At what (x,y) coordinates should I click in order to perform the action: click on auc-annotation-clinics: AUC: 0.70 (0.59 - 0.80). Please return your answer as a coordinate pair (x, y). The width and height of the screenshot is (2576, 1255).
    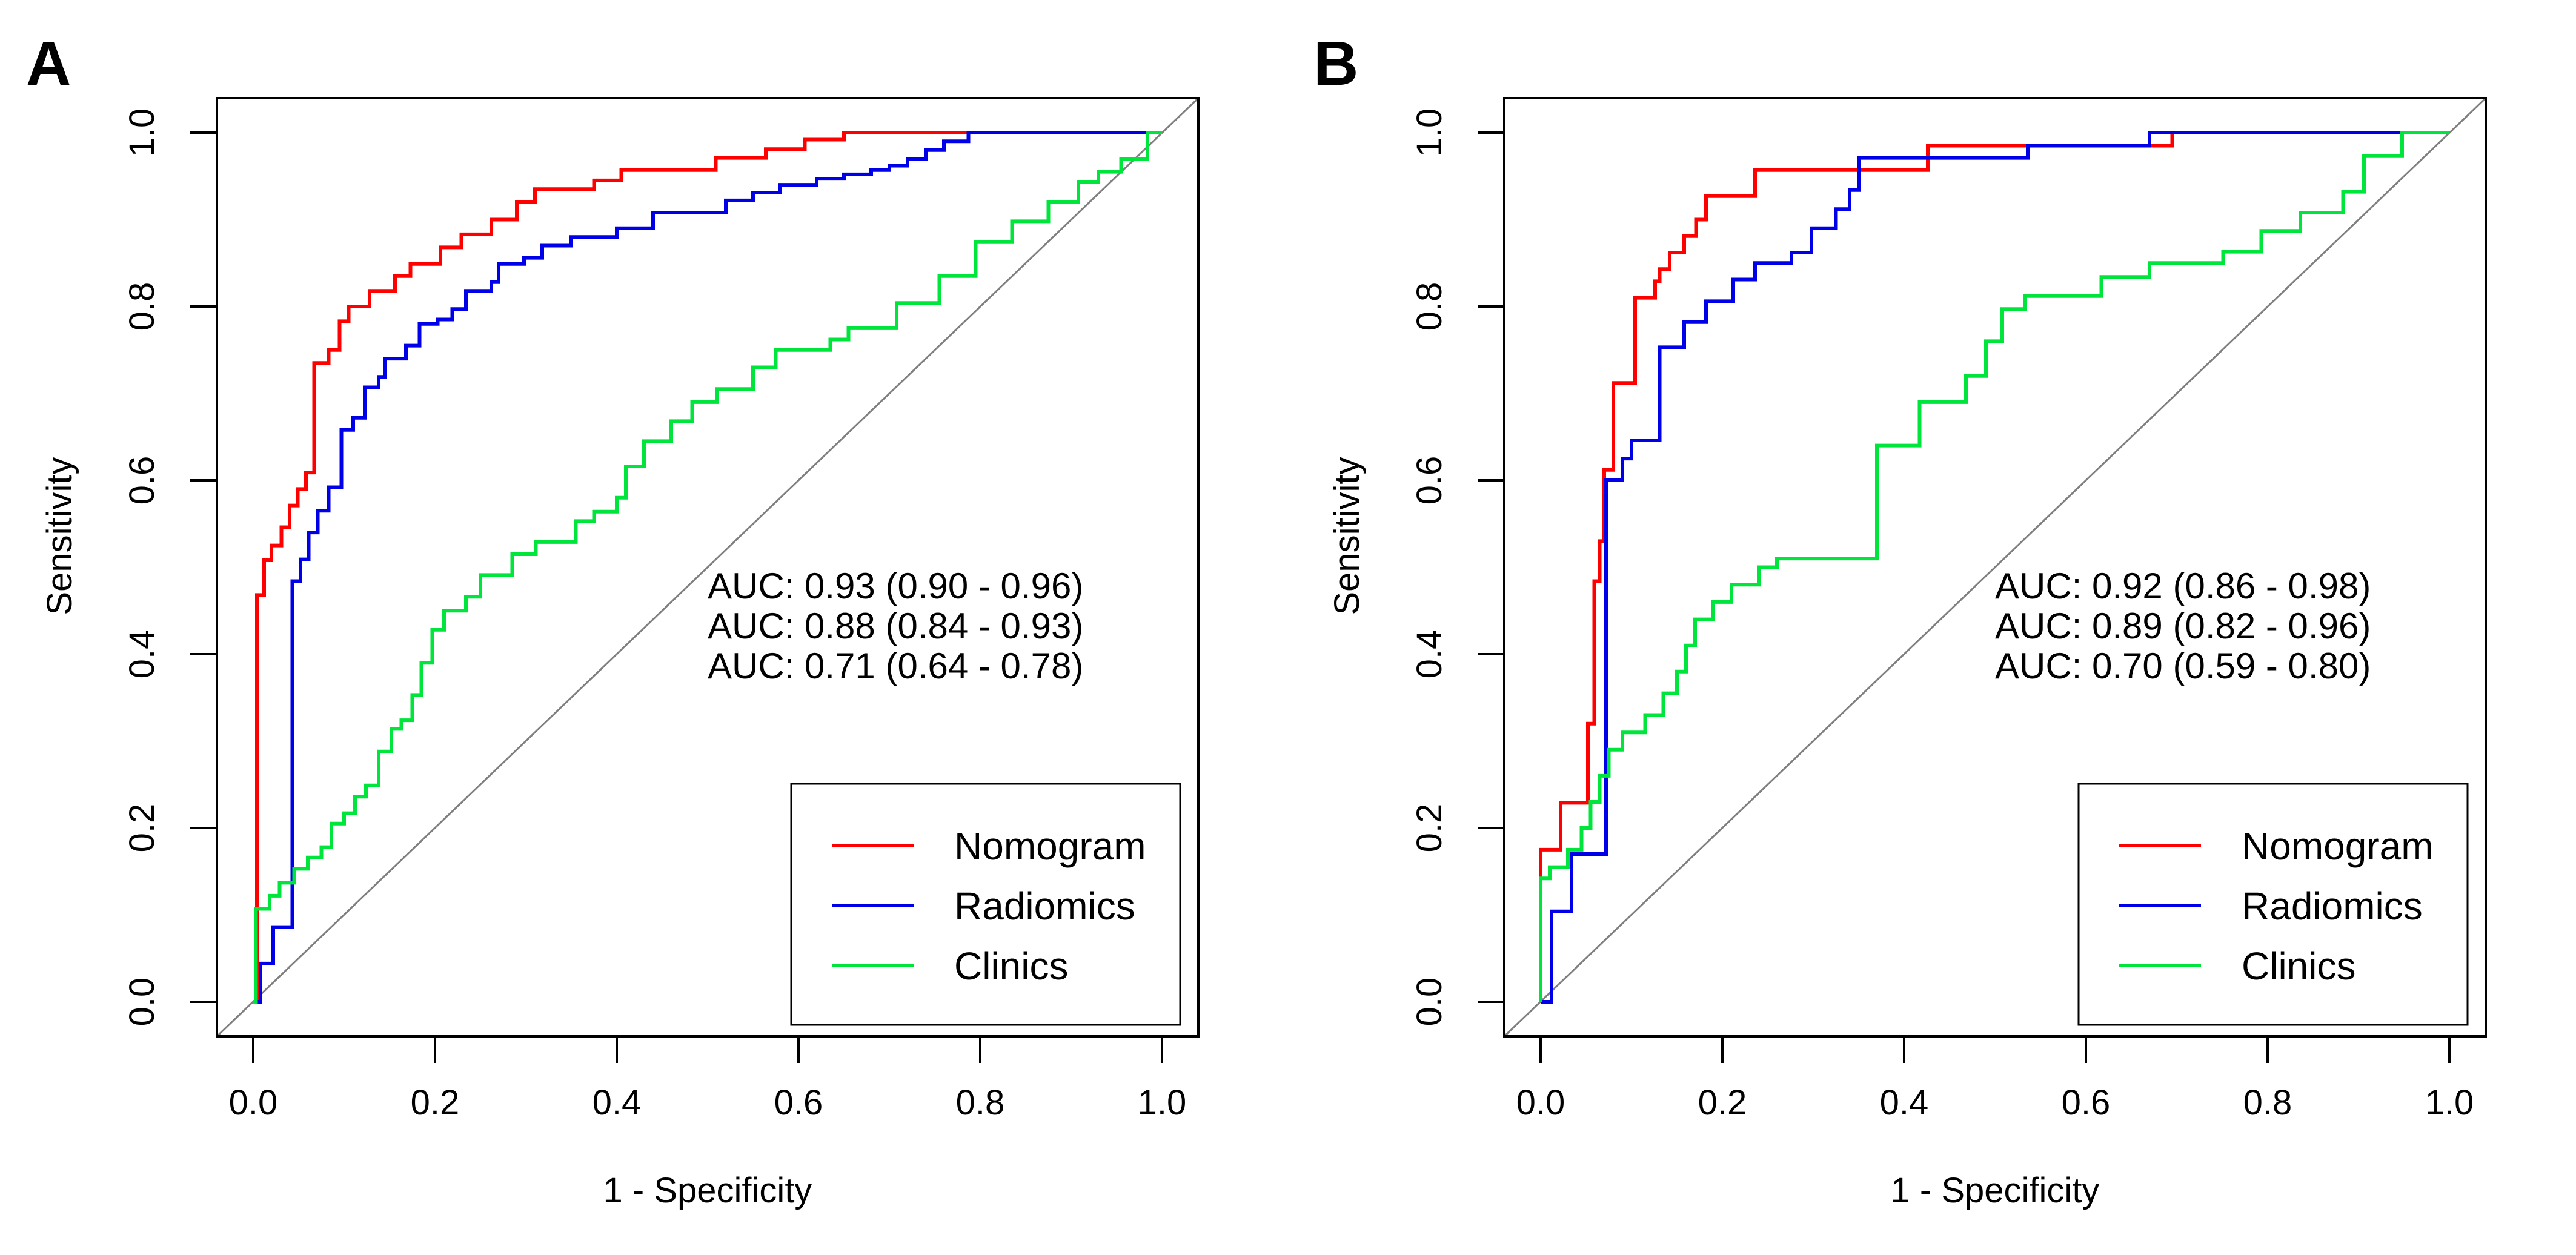
    Looking at the image, I should click on (2183, 666).